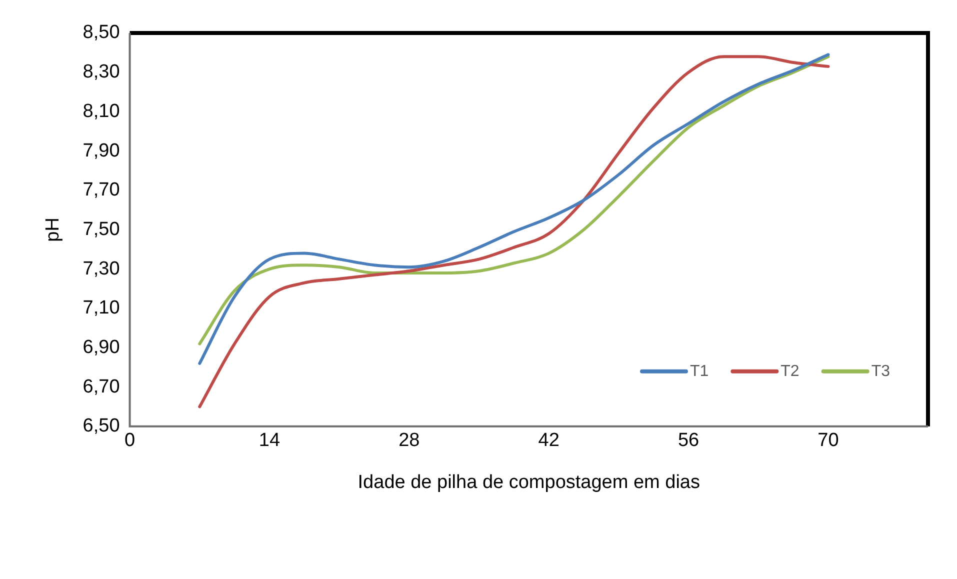 The height and width of the screenshot is (579, 957). I want to click on x-axis-title: Idade de pilha de compostagem em dias, so click(529, 482).